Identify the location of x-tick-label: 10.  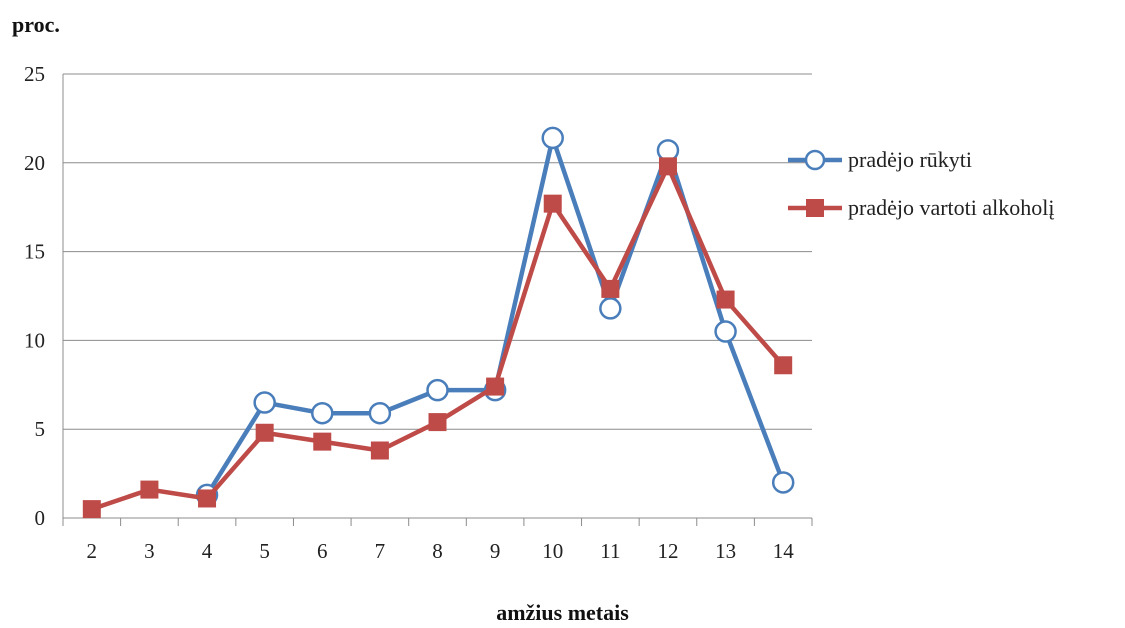
(552, 551).